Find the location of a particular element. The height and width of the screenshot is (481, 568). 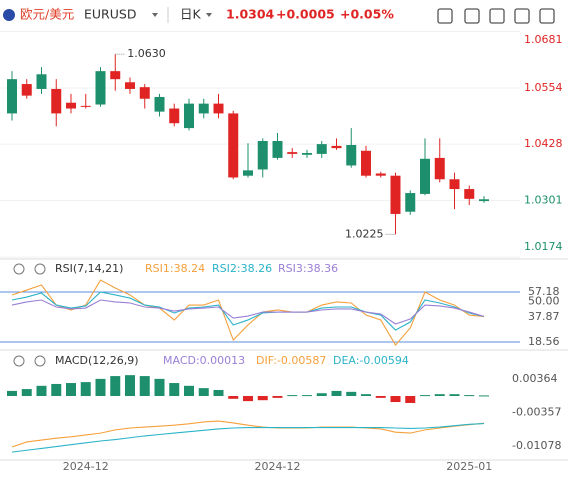

y-tick-label: 1.0174 is located at coordinates (543, 246).